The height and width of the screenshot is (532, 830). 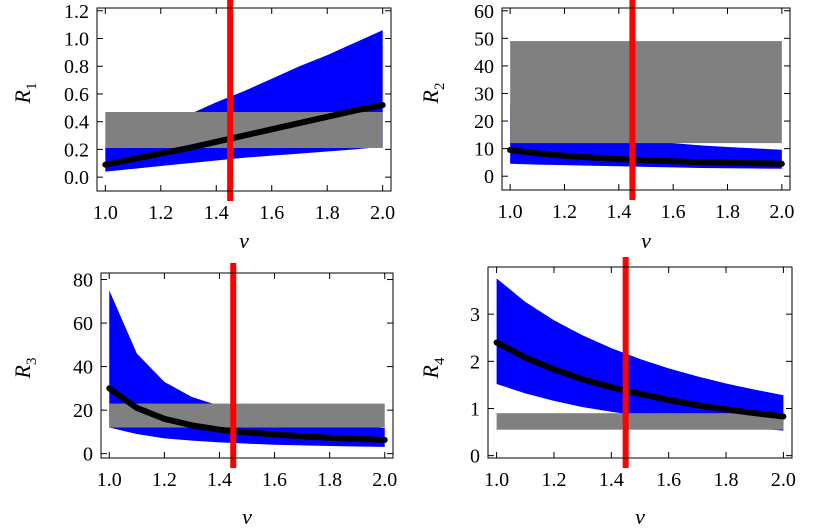 What do you see at coordinates (475, 315) in the screenshot?
I see `y-tick-label: 3` at bounding box center [475, 315].